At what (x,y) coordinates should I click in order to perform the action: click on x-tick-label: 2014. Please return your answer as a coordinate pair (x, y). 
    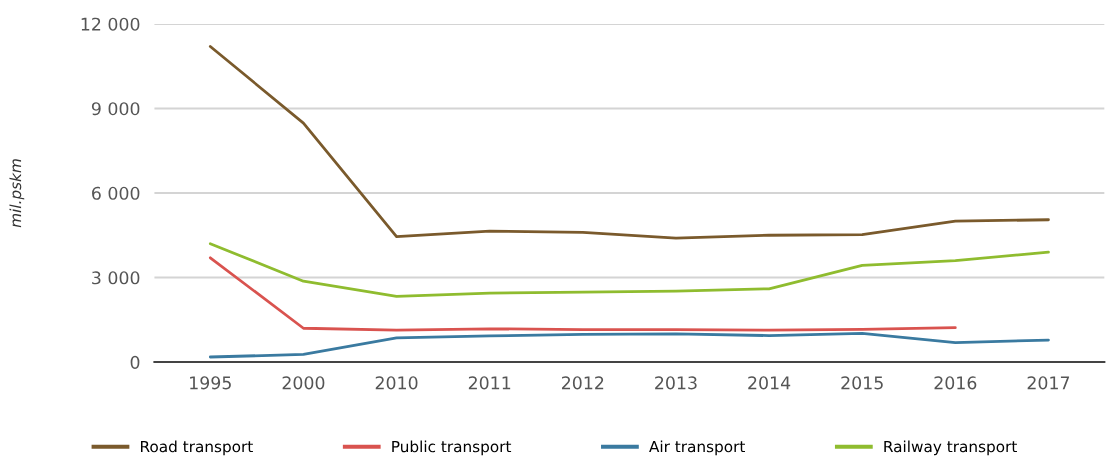
    Looking at the image, I should click on (769, 383).